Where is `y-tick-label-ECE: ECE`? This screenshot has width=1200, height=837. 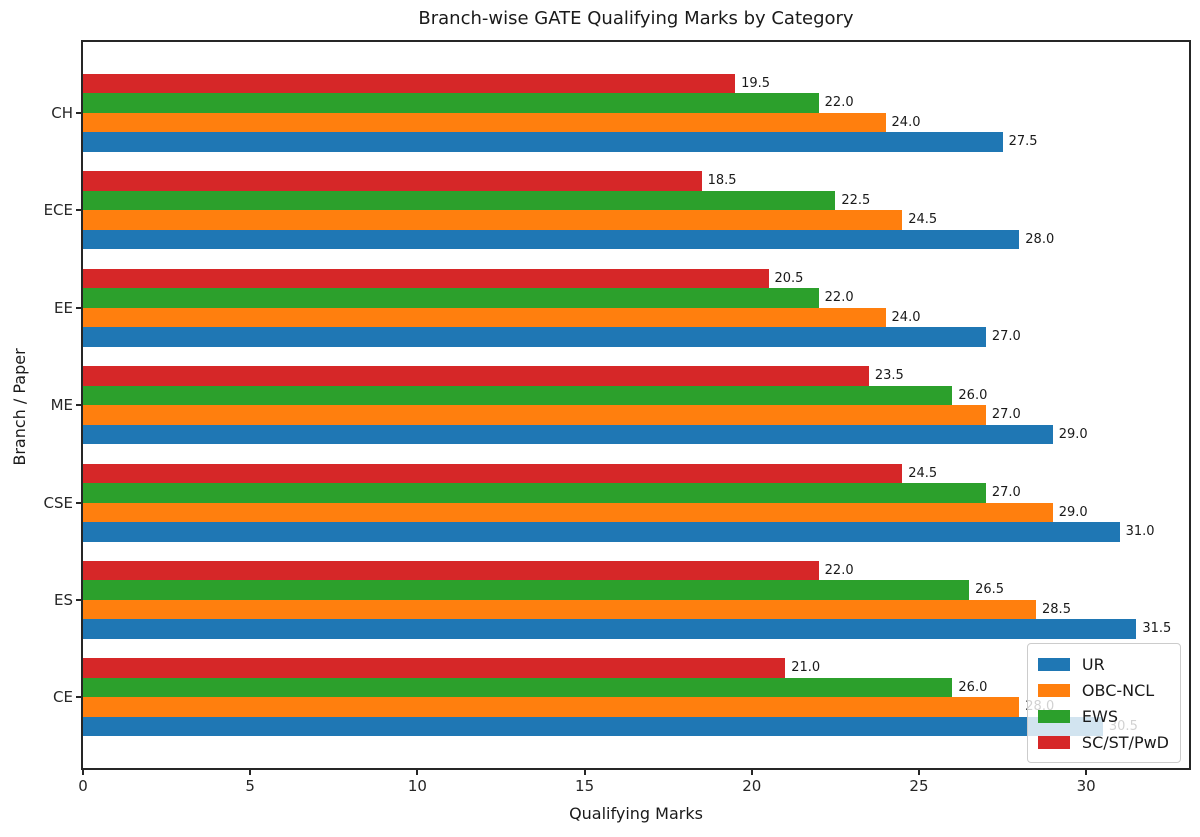
y-tick-label-ECE: ECE is located at coordinates (58, 210).